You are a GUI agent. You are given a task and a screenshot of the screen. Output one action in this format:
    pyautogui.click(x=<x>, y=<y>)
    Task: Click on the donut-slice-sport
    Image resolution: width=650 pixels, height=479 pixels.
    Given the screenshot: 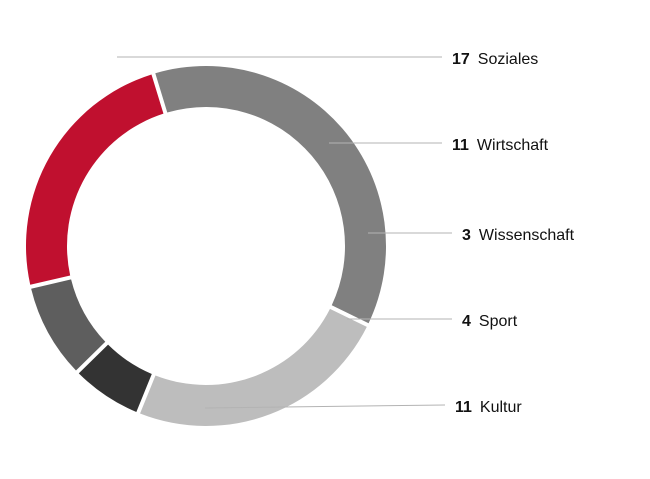 What is the action you would take?
    pyautogui.click(x=68, y=325)
    